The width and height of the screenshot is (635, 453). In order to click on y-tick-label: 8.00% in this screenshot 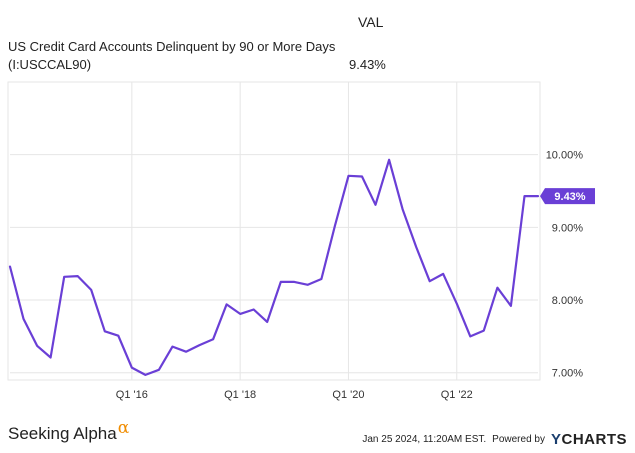, I will do `click(567, 301)`.